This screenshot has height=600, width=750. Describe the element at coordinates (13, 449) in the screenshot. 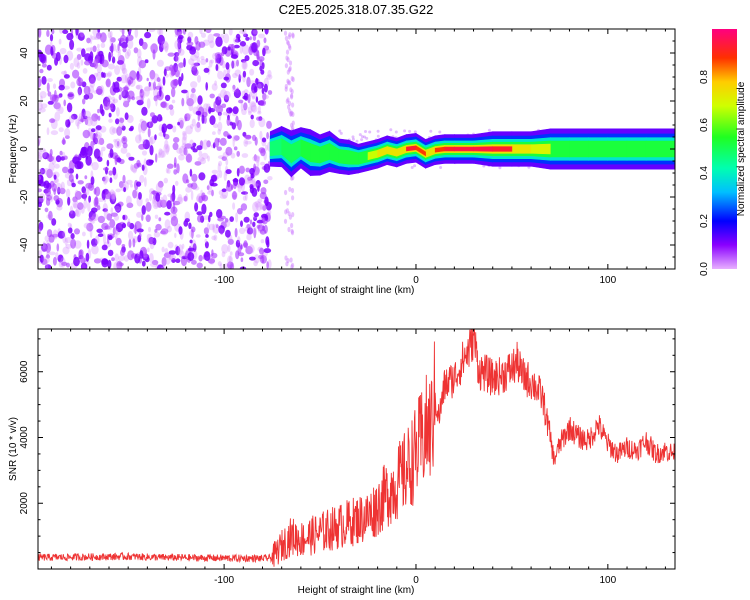

I see `snr-y-label: SNR (10 * v/v)` at that location.